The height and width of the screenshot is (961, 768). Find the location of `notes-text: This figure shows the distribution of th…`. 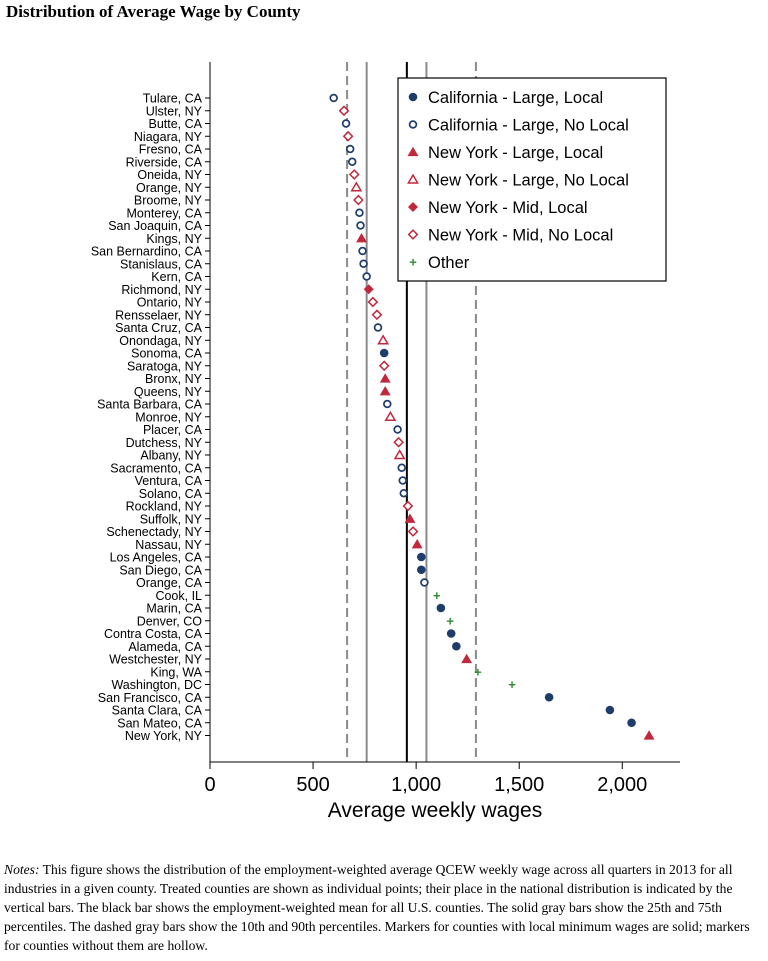

notes-text: This figure shows the distribution of th… is located at coordinates (377, 907).